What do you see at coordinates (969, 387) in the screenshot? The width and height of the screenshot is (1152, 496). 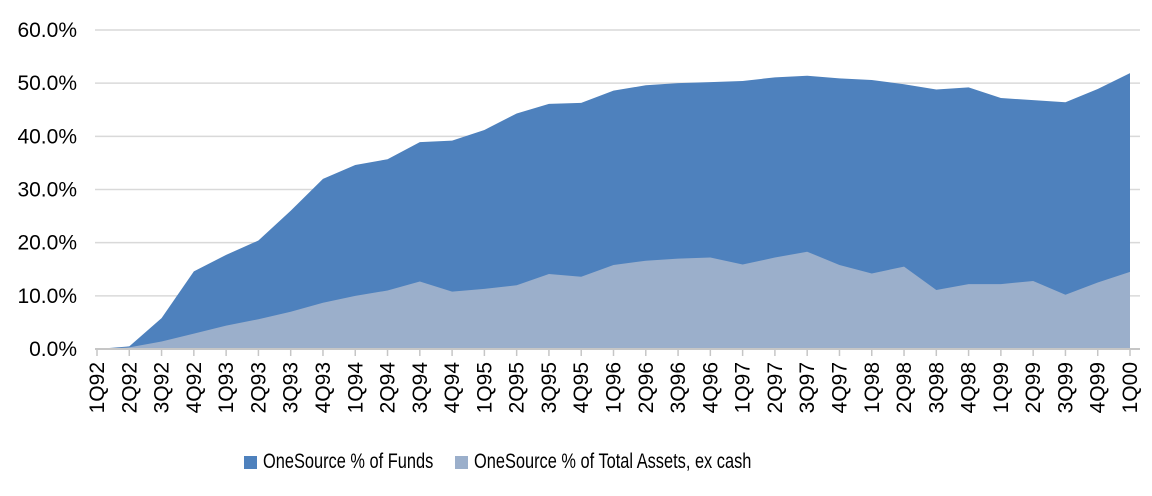 I see `x-axis-tick-label: 4Q98` at bounding box center [969, 387].